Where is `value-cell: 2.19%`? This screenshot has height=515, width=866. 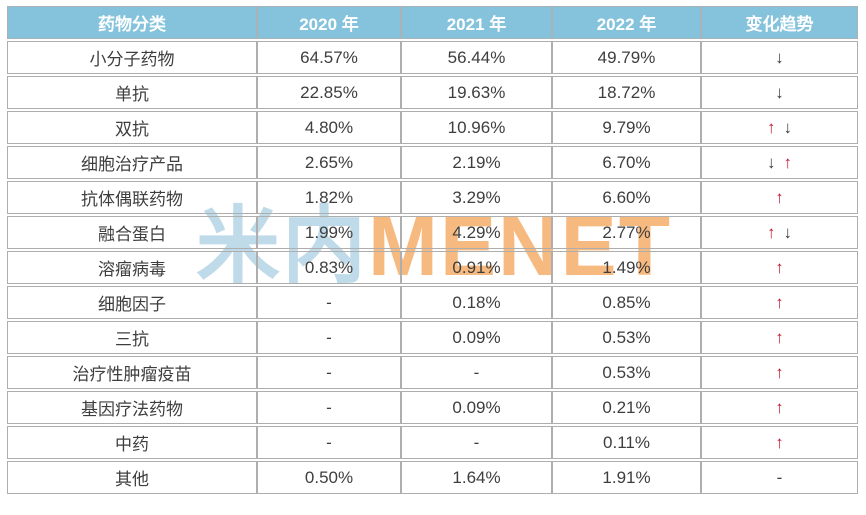
value-cell: 2.19% is located at coordinates (476, 162).